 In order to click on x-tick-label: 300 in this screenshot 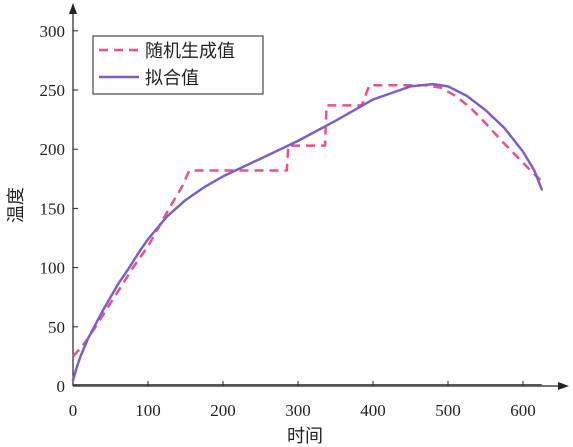, I will do `click(298, 410)`.